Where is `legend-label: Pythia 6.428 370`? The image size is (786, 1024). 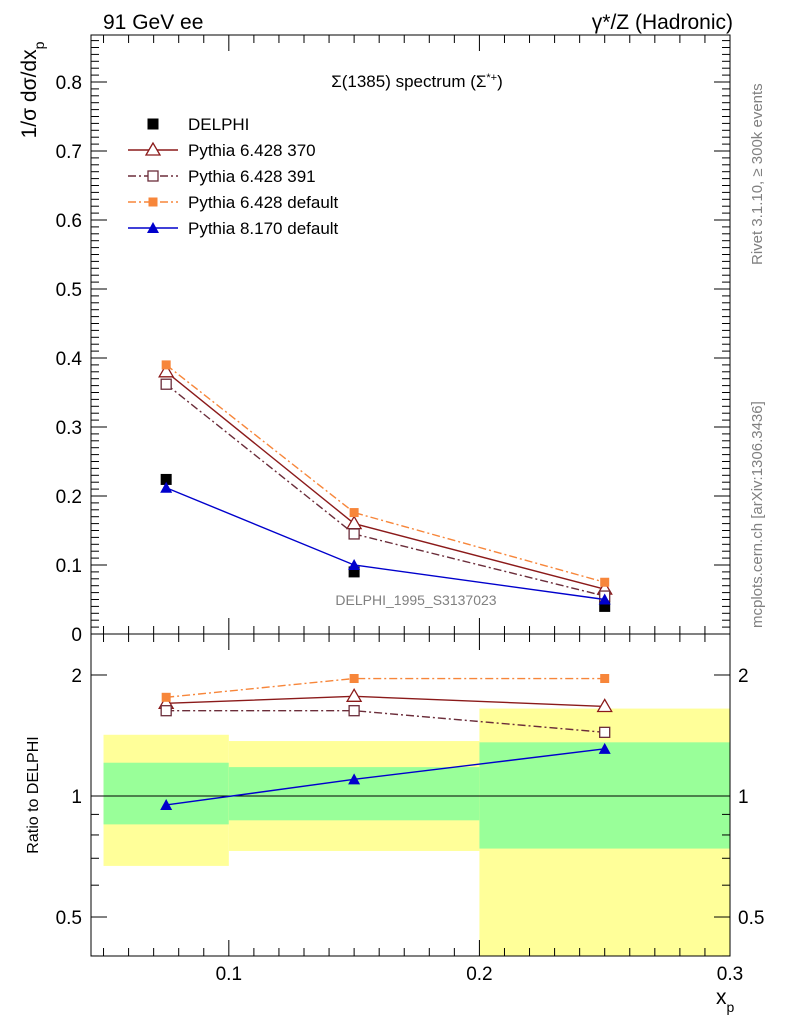
legend-label: Pythia 6.428 370 is located at coordinates (252, 150).